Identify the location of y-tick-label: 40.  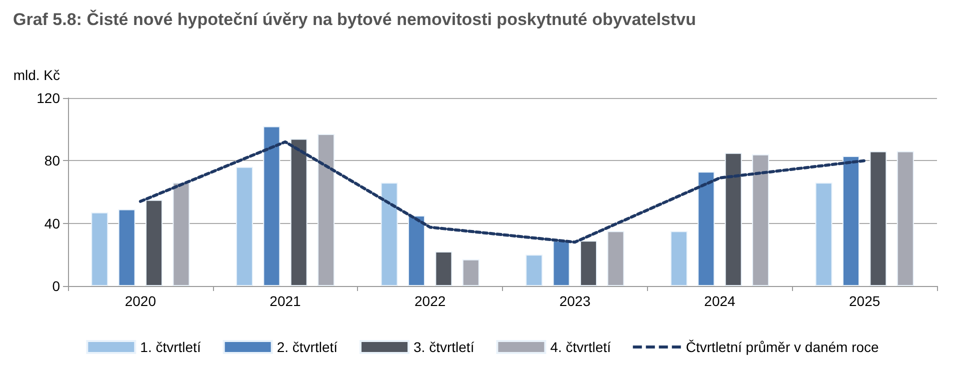
(52, 223).